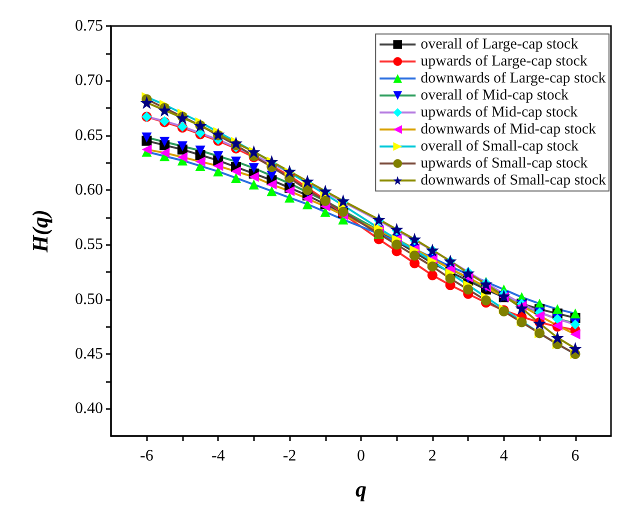 The height and width of the screenshot is (516, 629). What do you see at coordinates (289, 456) in the screenshot?
I see `x-tick-label: -2` at bounding box center [289, 456].